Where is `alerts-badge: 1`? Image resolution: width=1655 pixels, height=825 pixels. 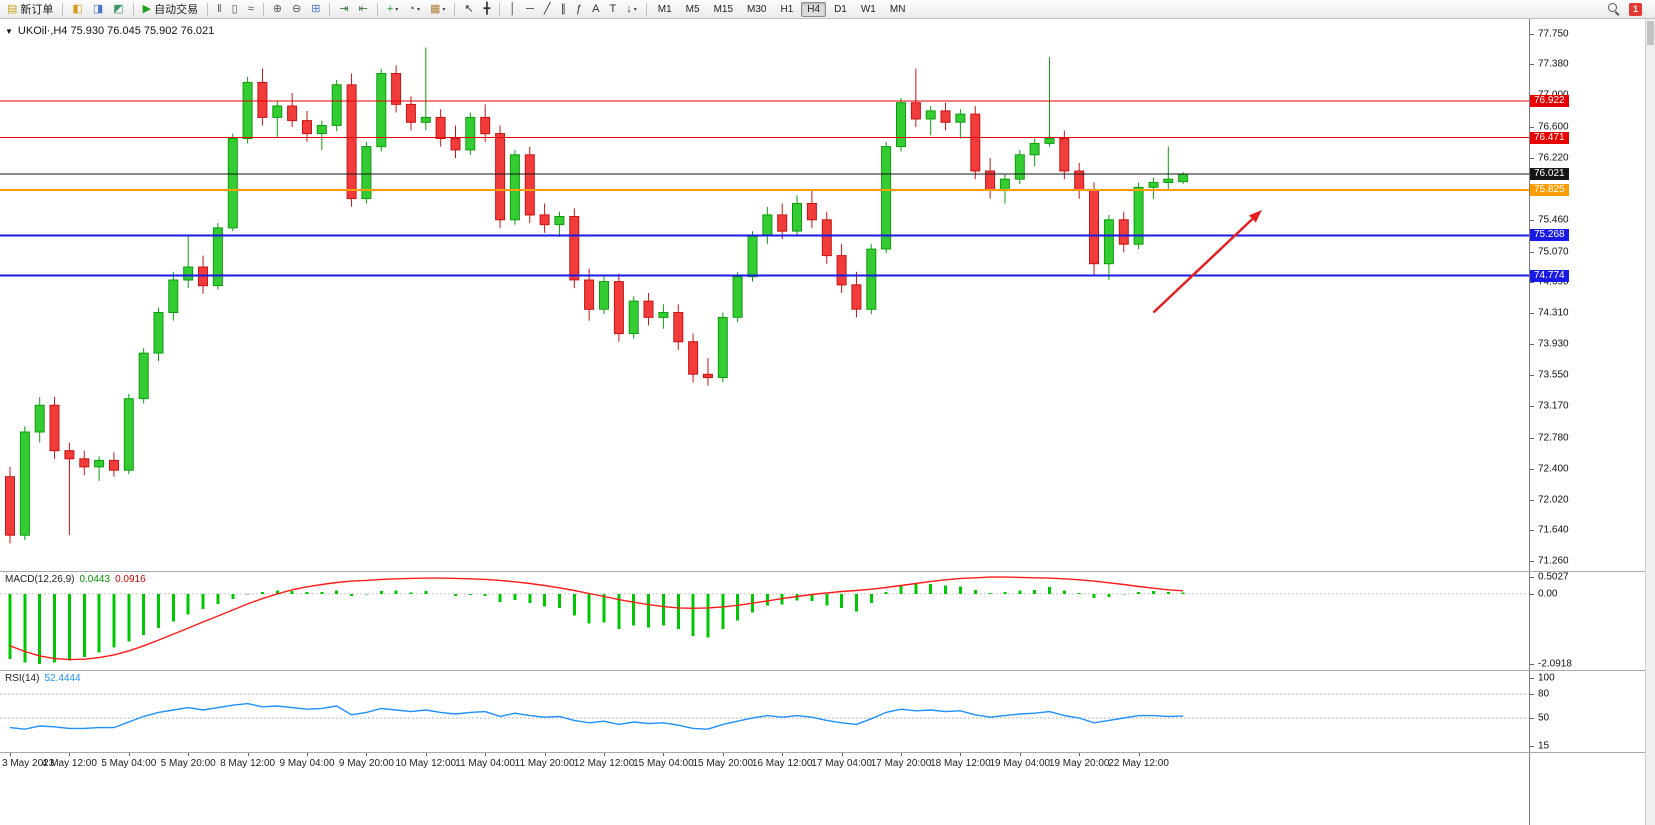
alerts-badge: 1 is located at coordinates (1635, 9).